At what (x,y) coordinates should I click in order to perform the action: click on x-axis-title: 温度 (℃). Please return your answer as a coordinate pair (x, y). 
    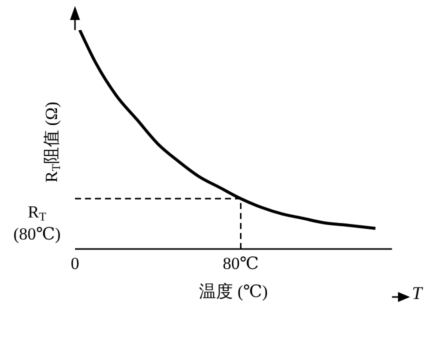
    Looking at the image, I should click on (233, 291).